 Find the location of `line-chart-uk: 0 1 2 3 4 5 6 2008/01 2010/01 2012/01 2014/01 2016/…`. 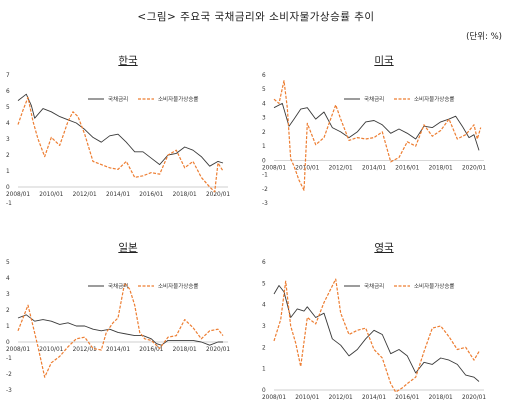

line-chart-uk: 0 1 2 3 4 5 6 2008/01 2010/01 2012/01 2014/01 2016/… is located at coordinates (374, 330).